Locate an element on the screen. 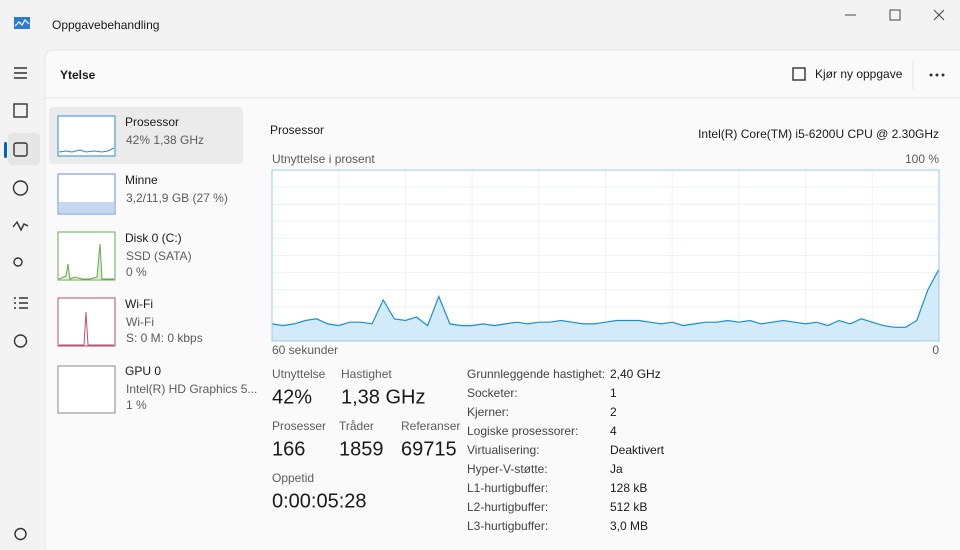 Image resolution: width=960 pixels, height=550 pixels. nav-services is located at coordinates (20, 341).